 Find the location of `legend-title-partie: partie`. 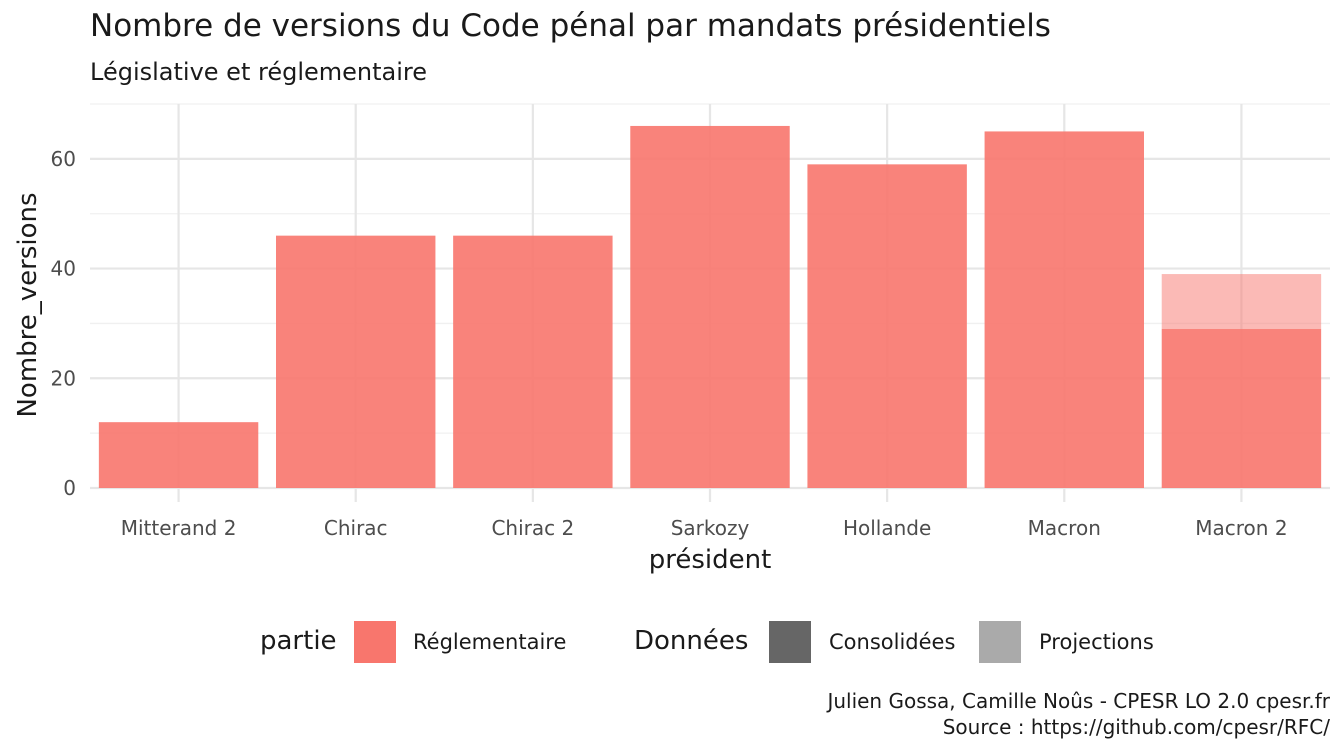

legend-title-partie: partie is located at coordinates (298, 641).